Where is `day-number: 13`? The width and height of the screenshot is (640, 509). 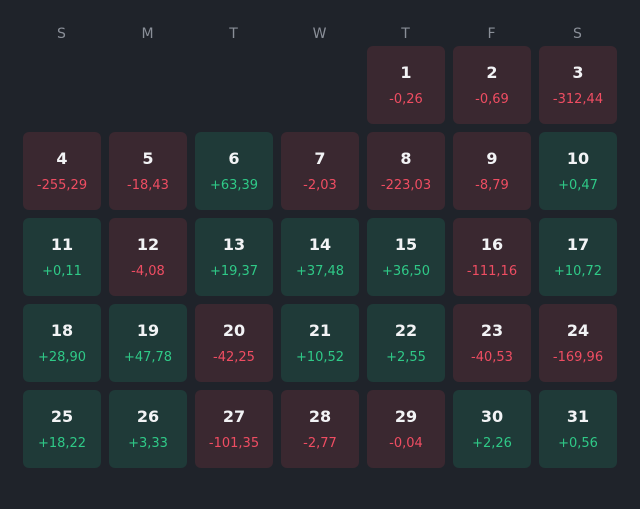 day-number: 13 is located at coordinates (234, 244).